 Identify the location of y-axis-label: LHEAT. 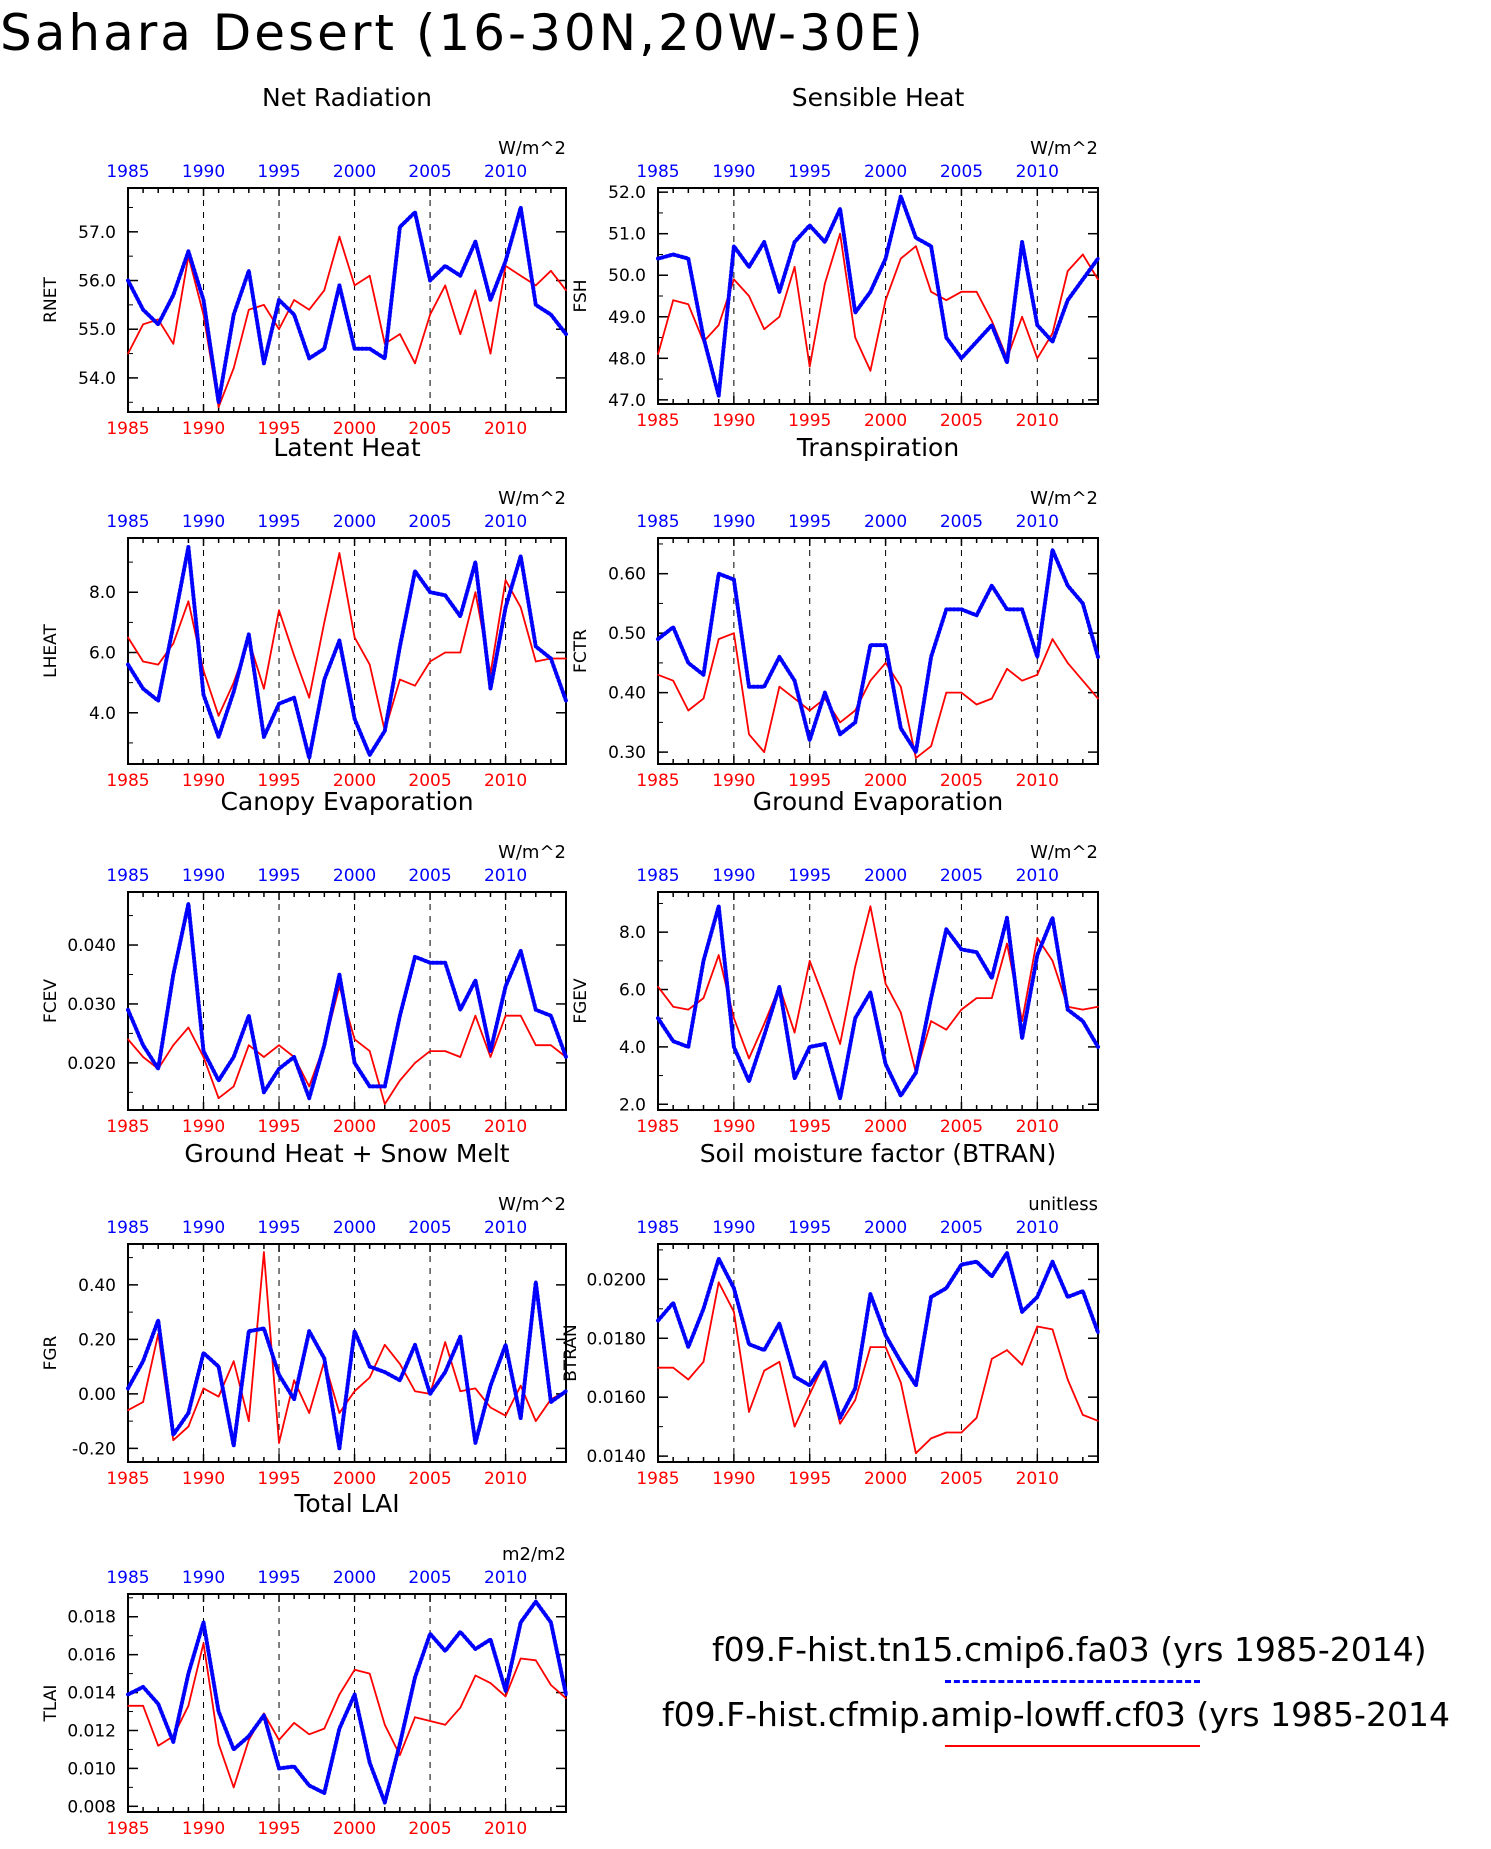
(51, 651).